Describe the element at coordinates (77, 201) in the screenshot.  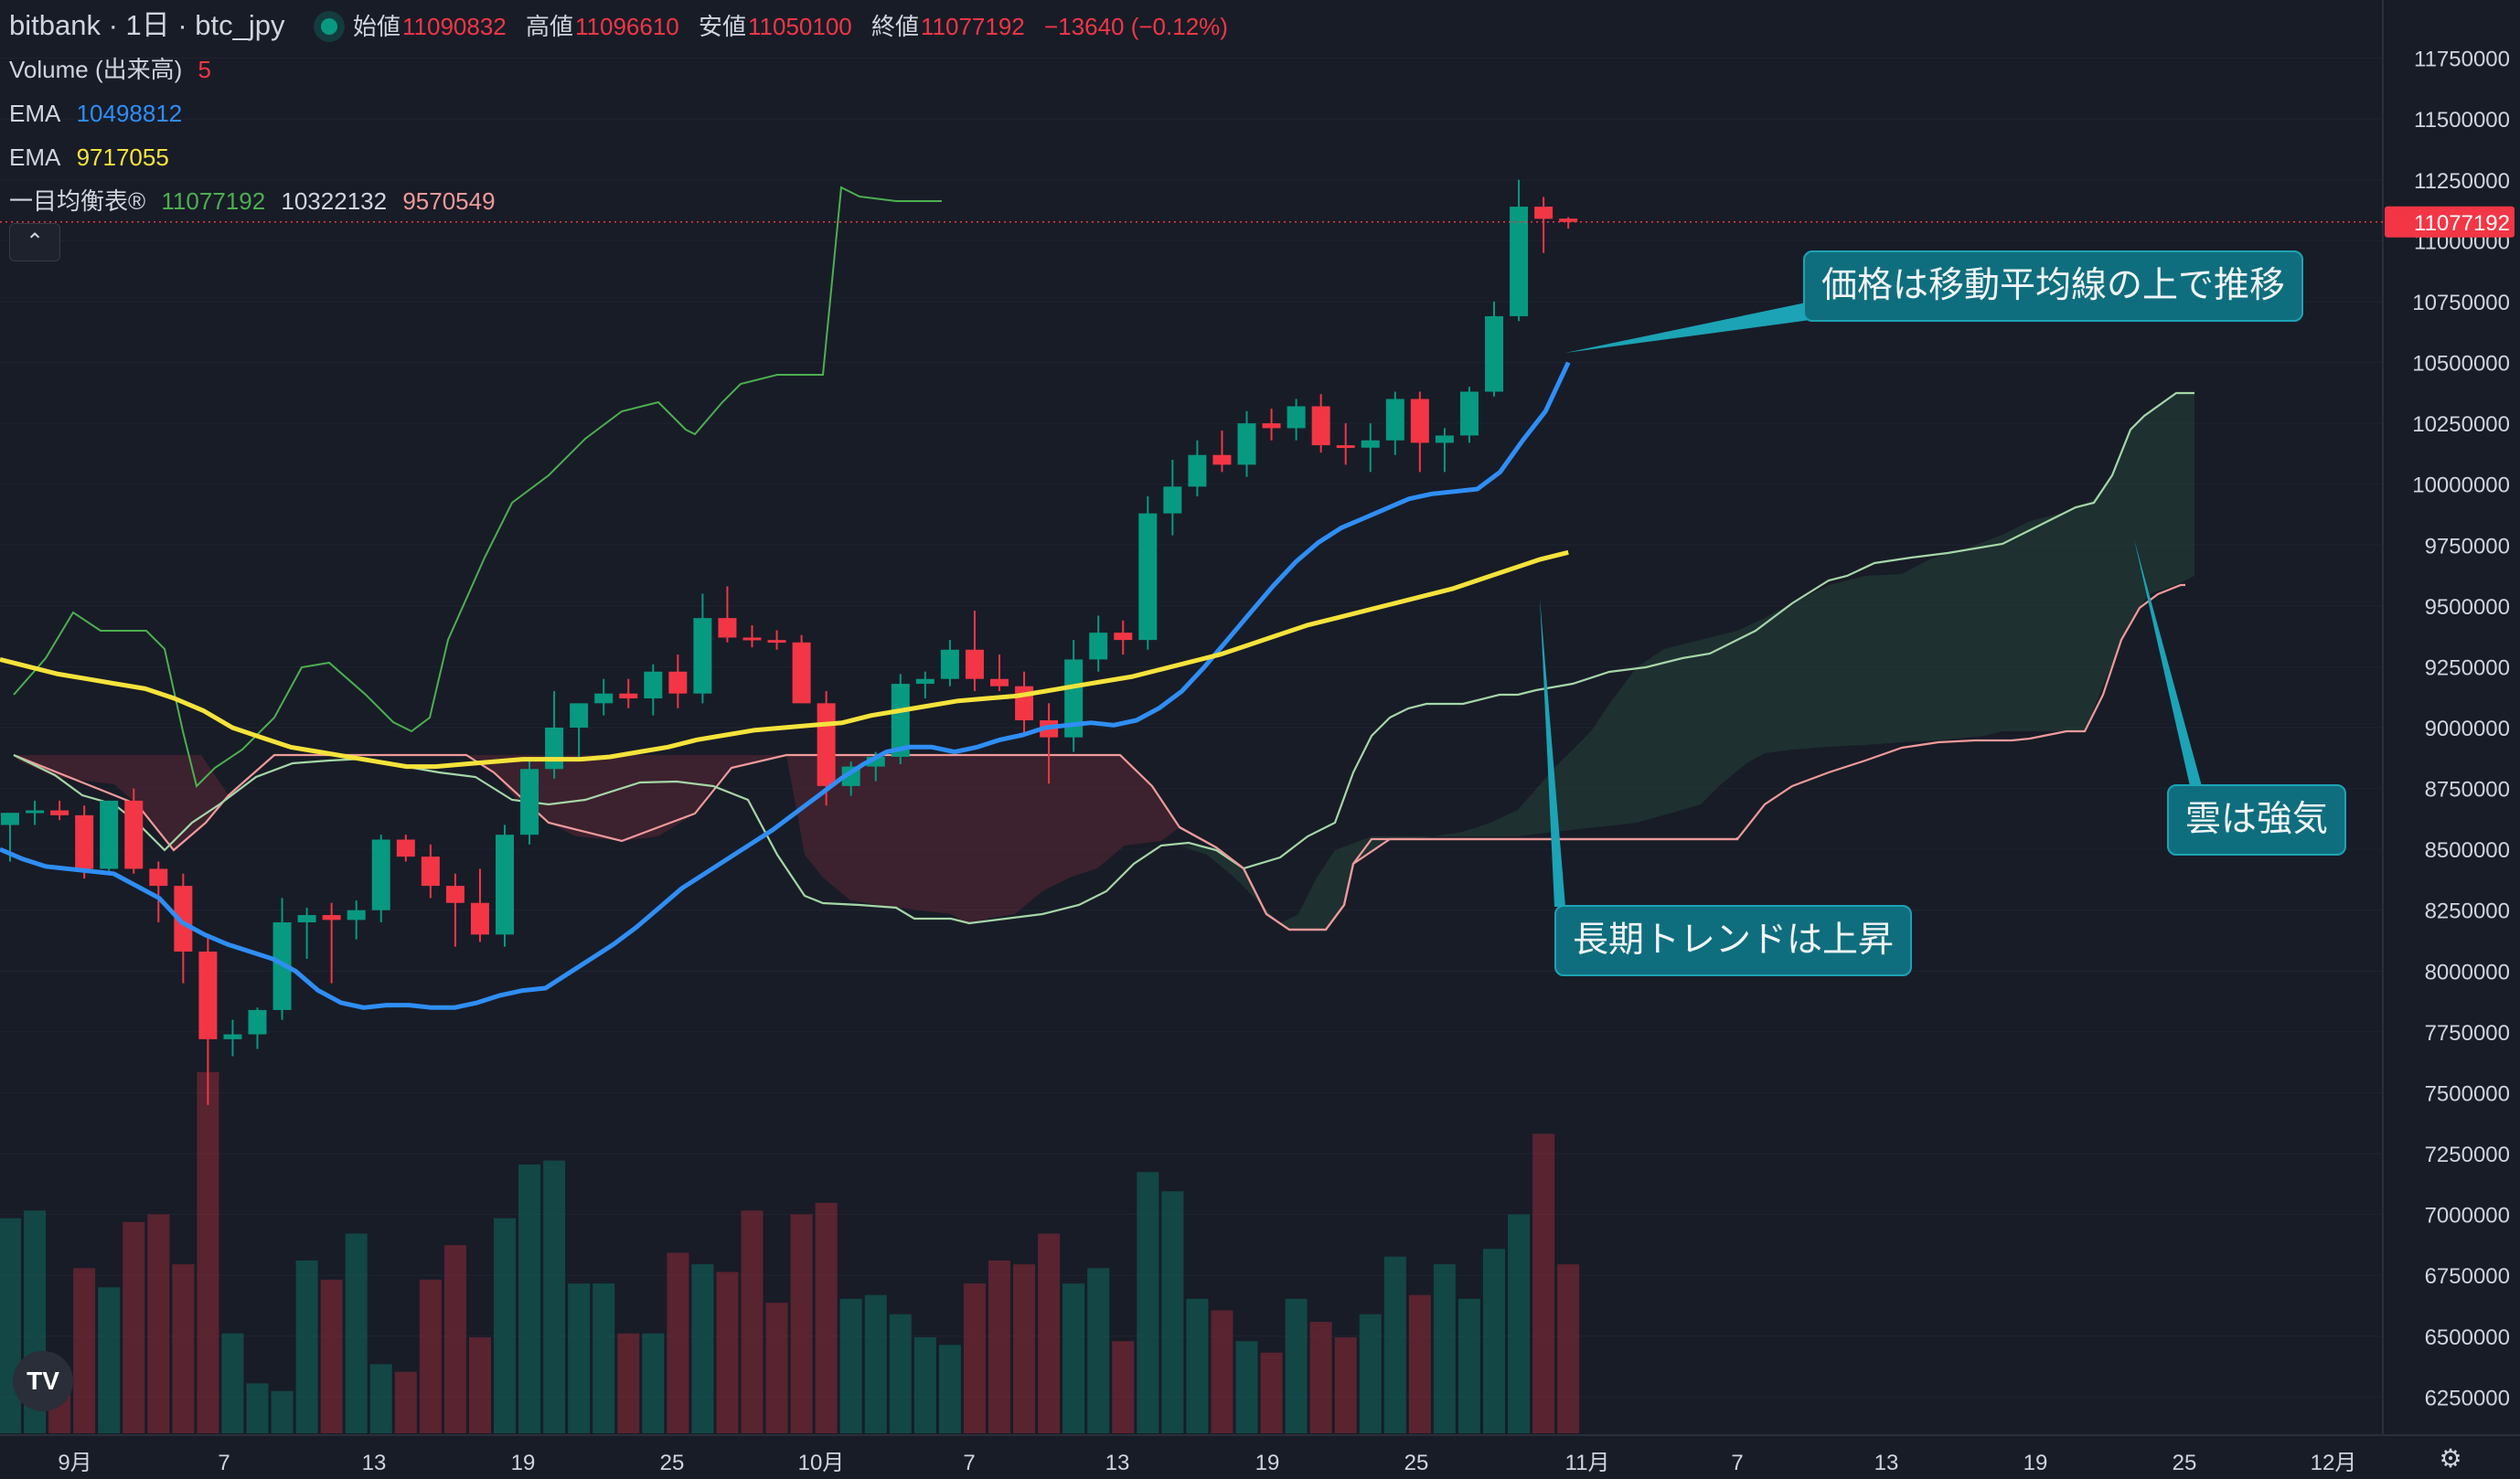
I see `ichimoku-label: 一目均衡表®` at that location.